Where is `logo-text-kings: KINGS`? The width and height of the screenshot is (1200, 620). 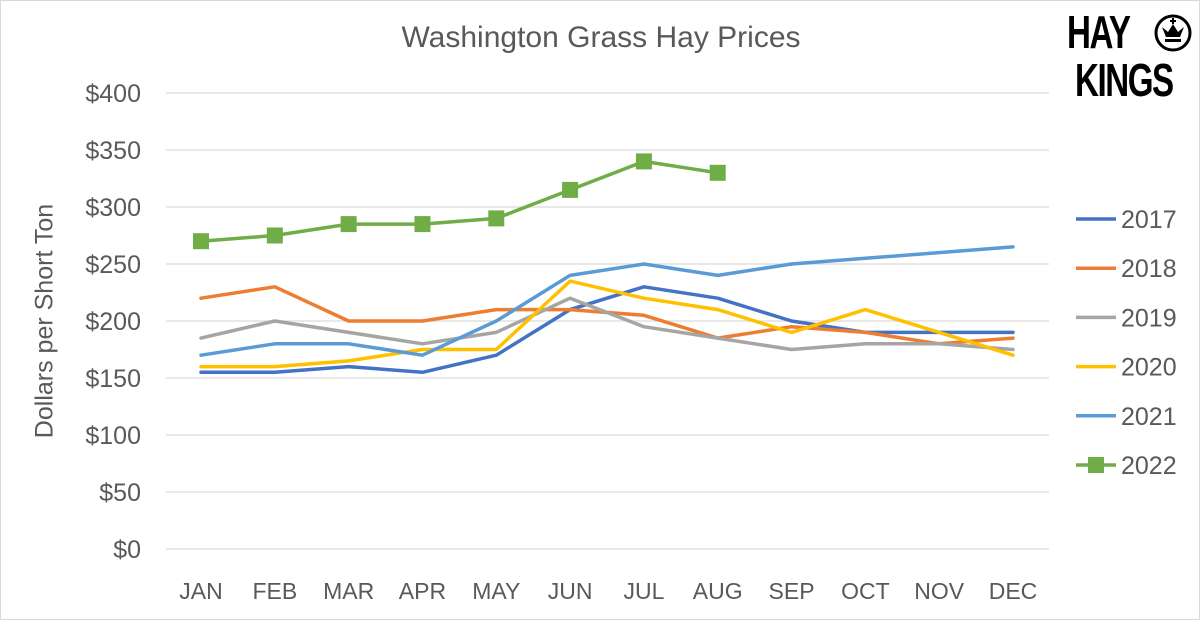 logo-text-kings: KINGS is located at coordinates (1124, 80).